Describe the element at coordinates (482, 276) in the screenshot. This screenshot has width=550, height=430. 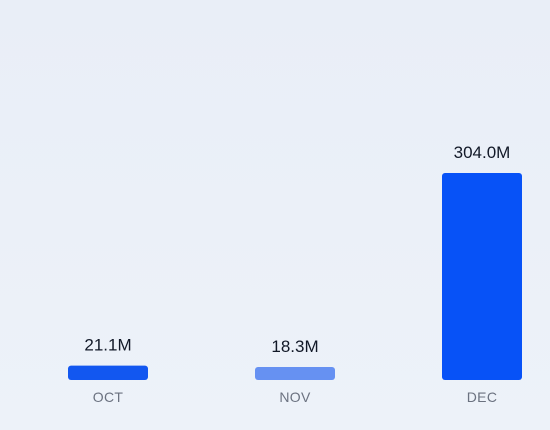
I see `bar-dec` at that location.